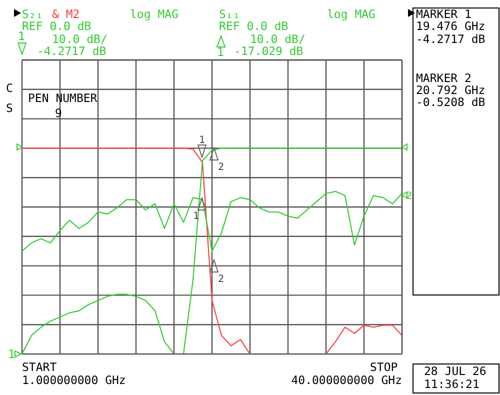 This screenshot has height=395, width=500. I want to click on text: START, so click(39, 367).